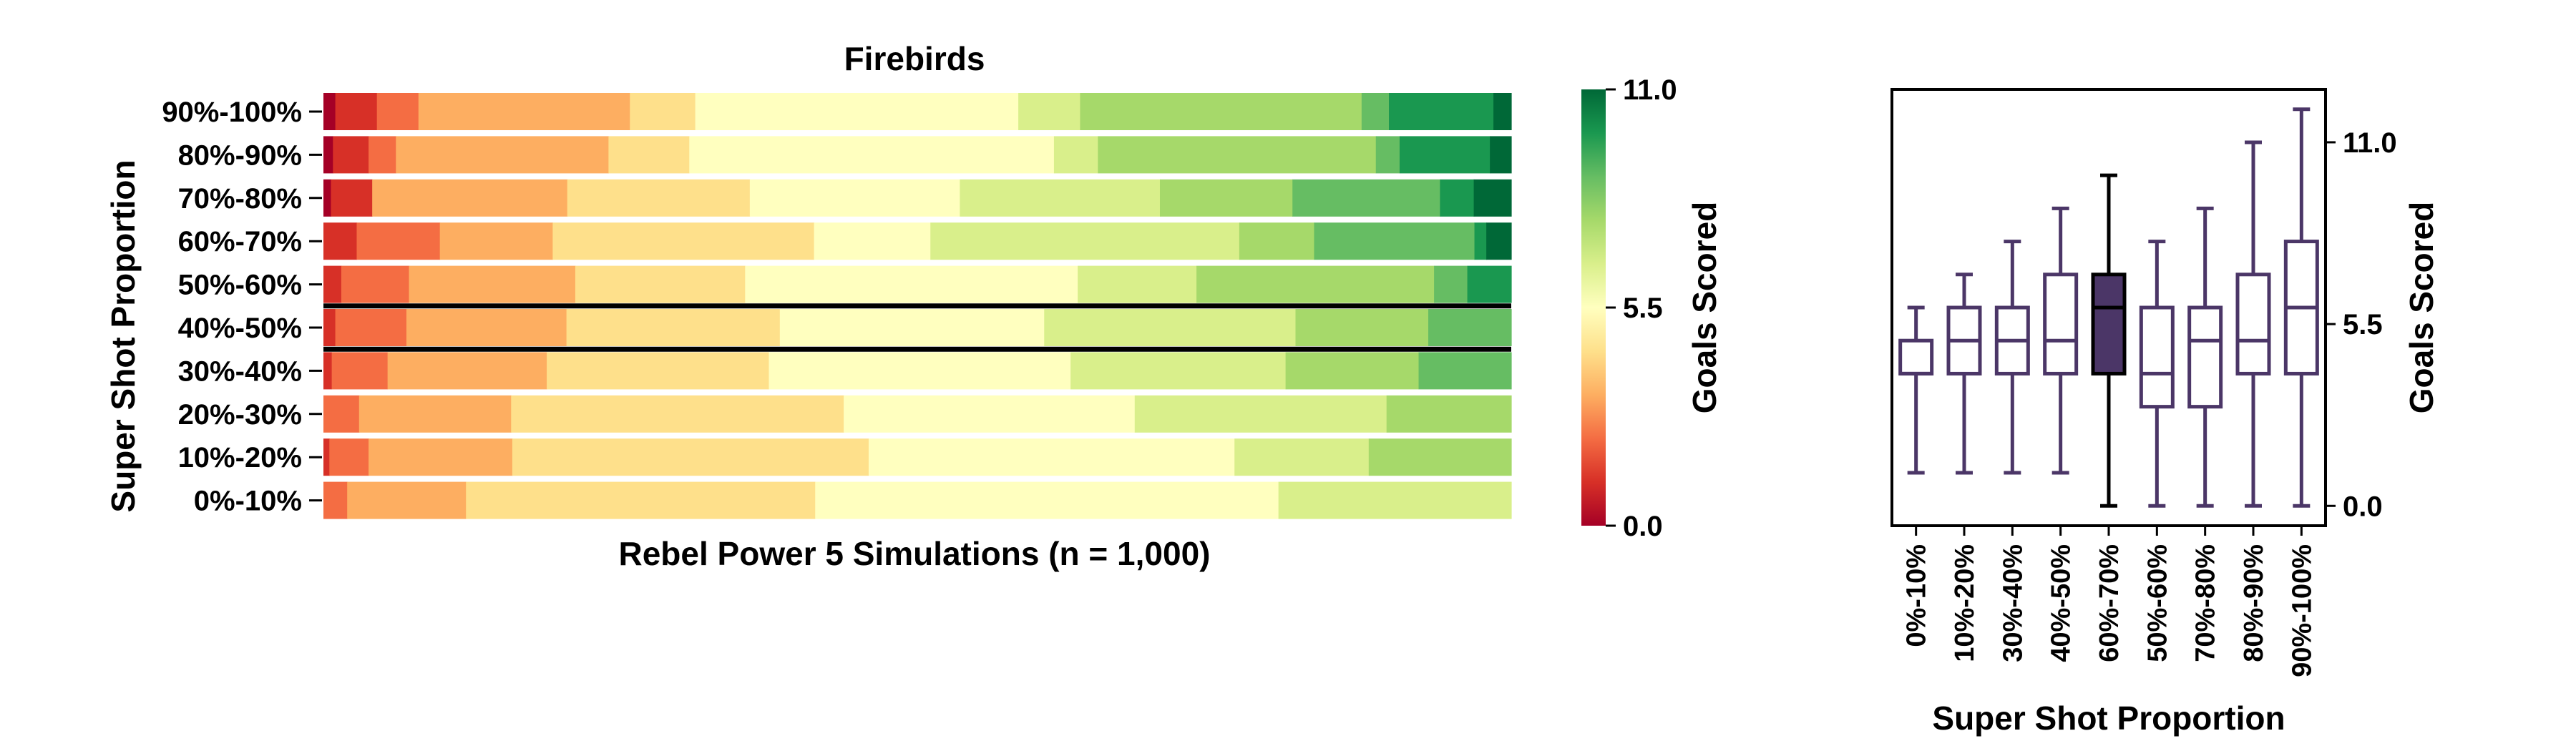 The width and height of the screenshot is (2576, 751). Describe the element at coordinates (2206, 603) in the screenshot. I see `box-x-label-70-80: 70%-80%` at that location.